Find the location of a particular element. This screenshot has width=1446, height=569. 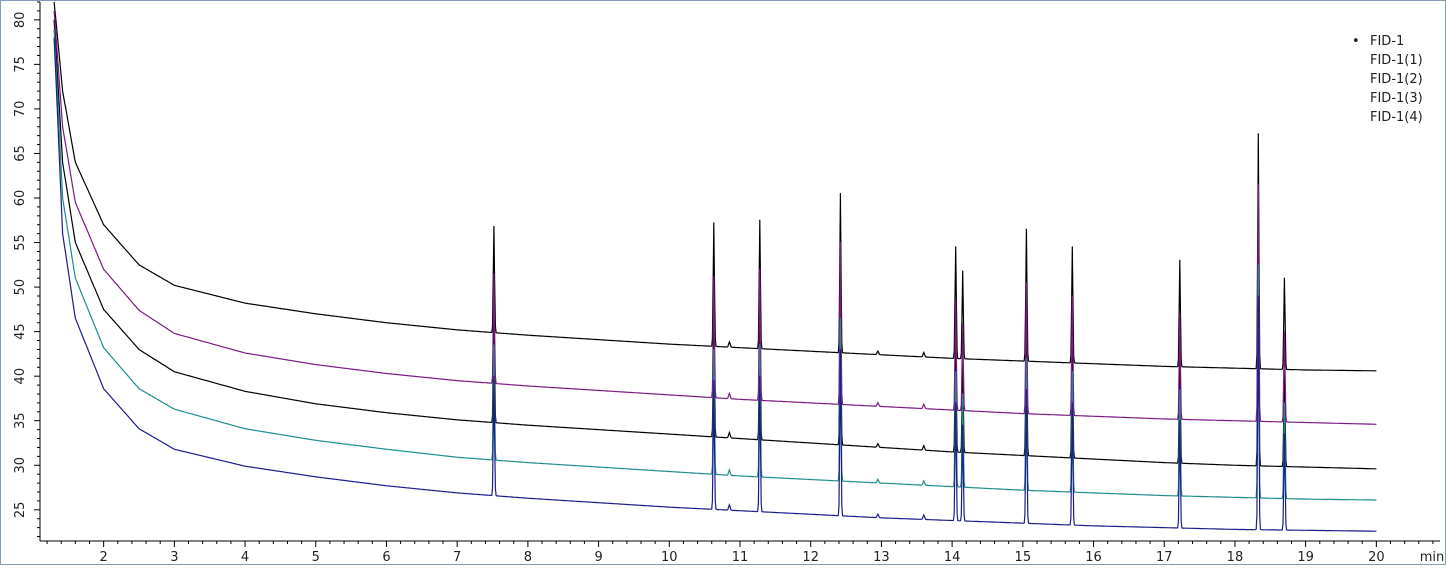

legend: • FID-1 FID-1(1) FID-1(2) FID-1(3) FID-1(4) is located at coordinates (1387, 79).